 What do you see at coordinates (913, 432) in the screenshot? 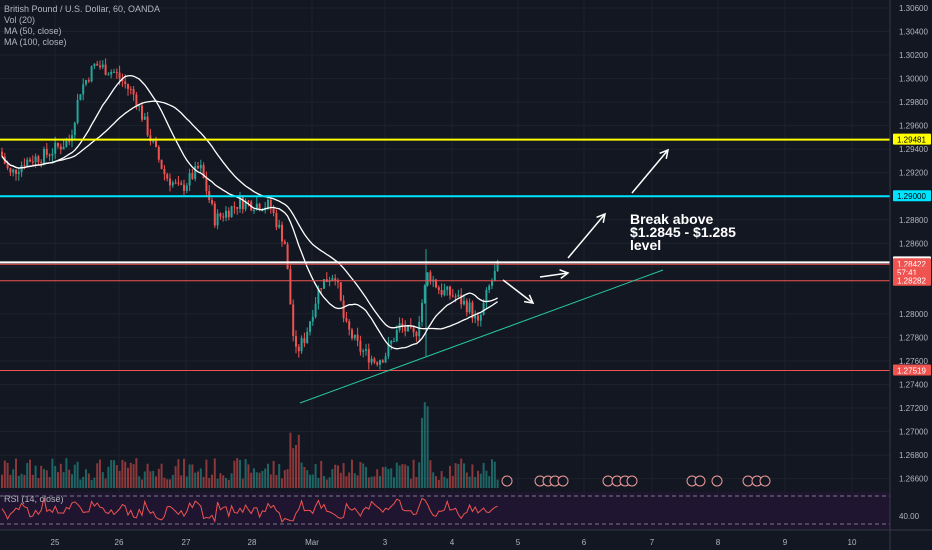
I see `price-tick-label: 1.27000` at bounding box center [913, 432].